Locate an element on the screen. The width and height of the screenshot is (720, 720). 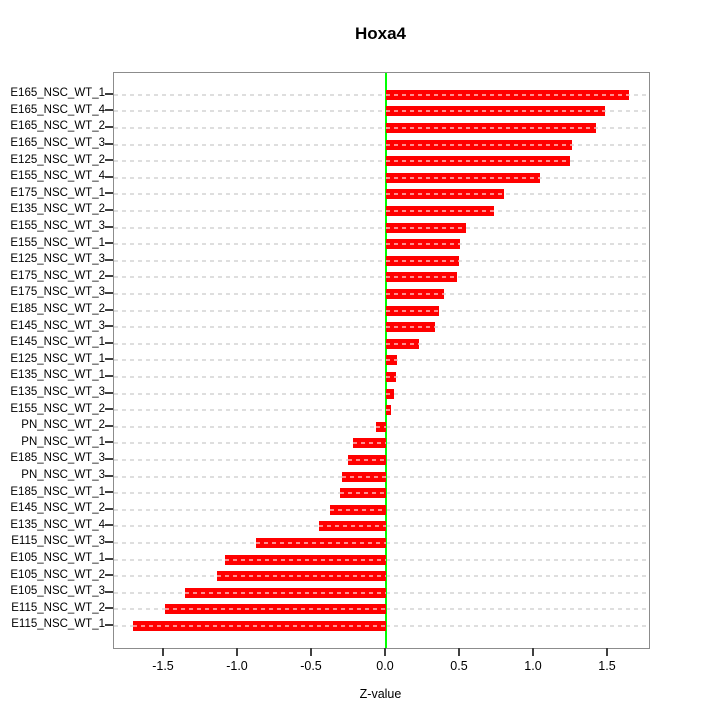
y-axis-label: E165_NSC_WT_2 is located at coordinates (57, 126).